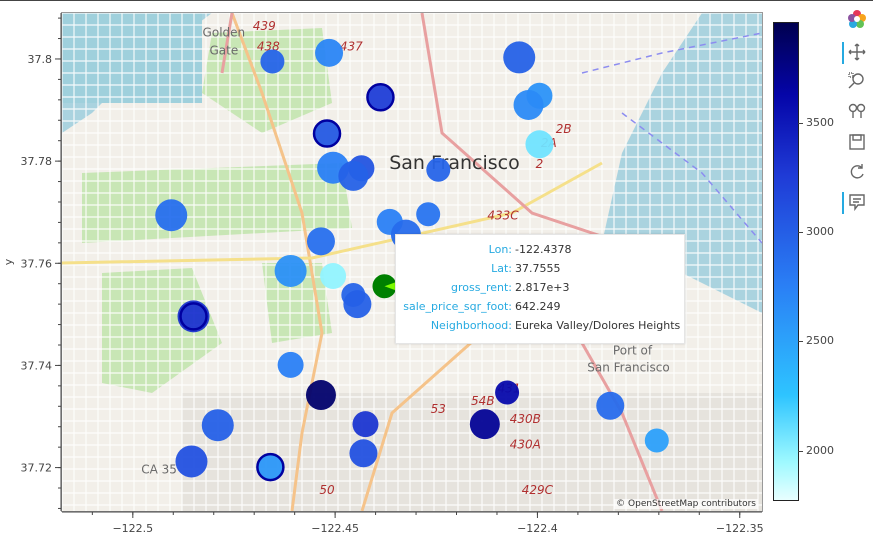 The image size is (873, 543). What do you see at coordinates (740, 528) in the screenshot?
I see `x-tick-label: −122.35` at bounding box center [740, 528].